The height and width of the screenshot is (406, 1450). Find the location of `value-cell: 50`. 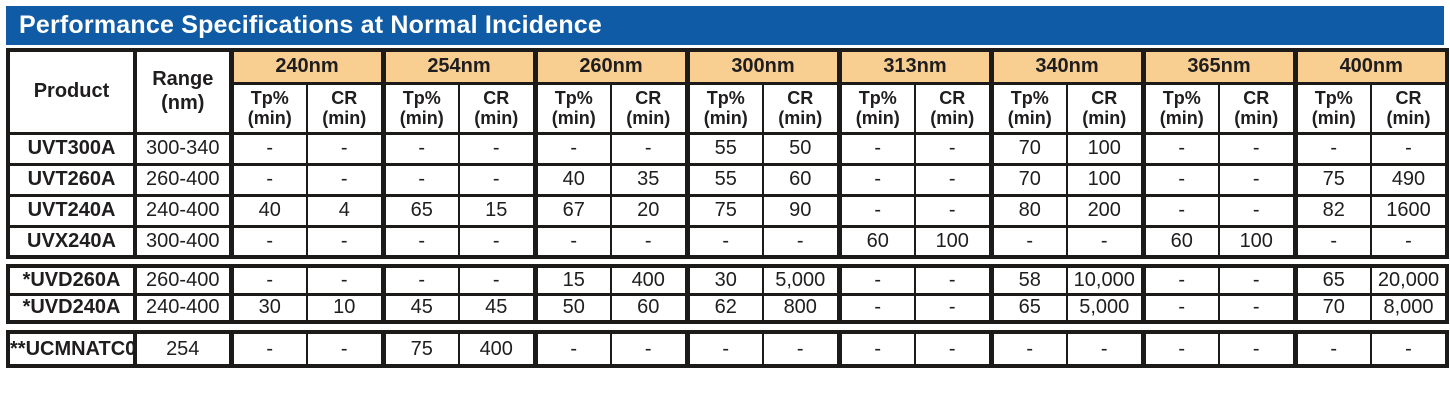

value-cell: 50 is located at coordinates (572, 308).